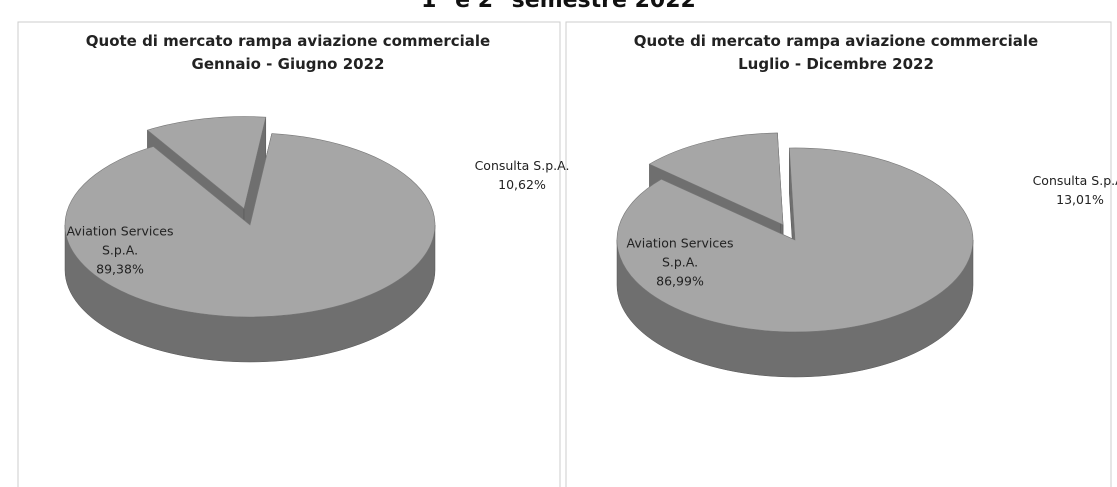  I want to click on data-label: Aviation Services S.p.A. 86,99%, so click(680, 262).